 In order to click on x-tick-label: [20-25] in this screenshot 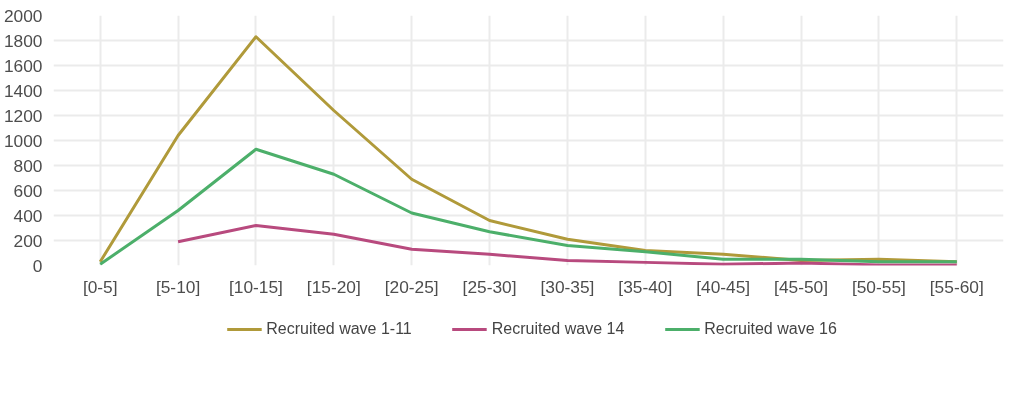, I will do `click(411, 286)`.